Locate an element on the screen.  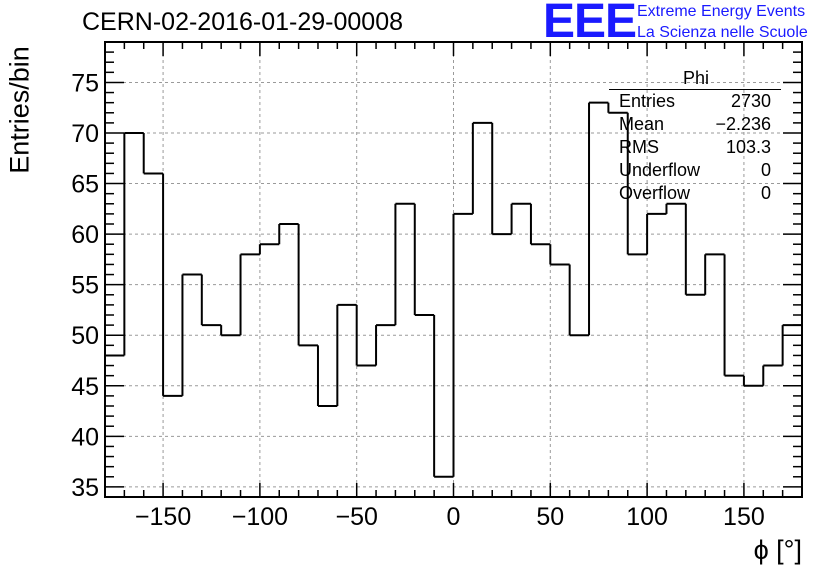
stats-label: Overflow is located at coordinates (655, 193).